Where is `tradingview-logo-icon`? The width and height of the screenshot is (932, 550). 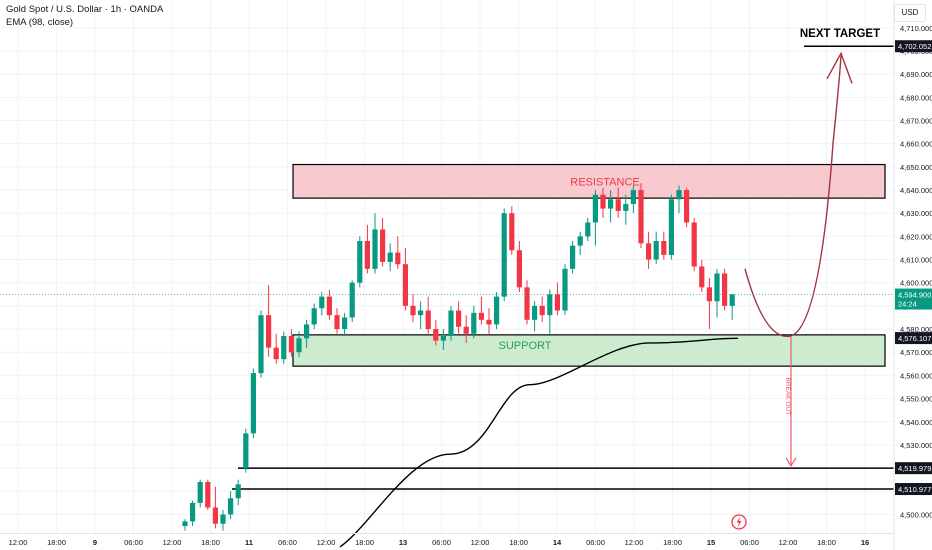 tradingview-logo-icon is located at coordinates (739, 522).